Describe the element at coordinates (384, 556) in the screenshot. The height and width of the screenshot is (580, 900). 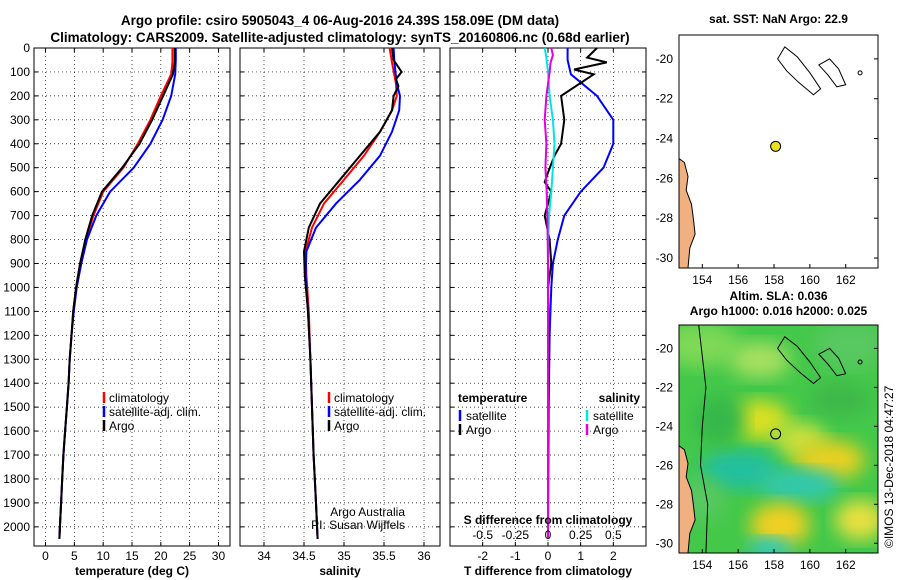
I see `x-tick-label: 35.5` at that location.